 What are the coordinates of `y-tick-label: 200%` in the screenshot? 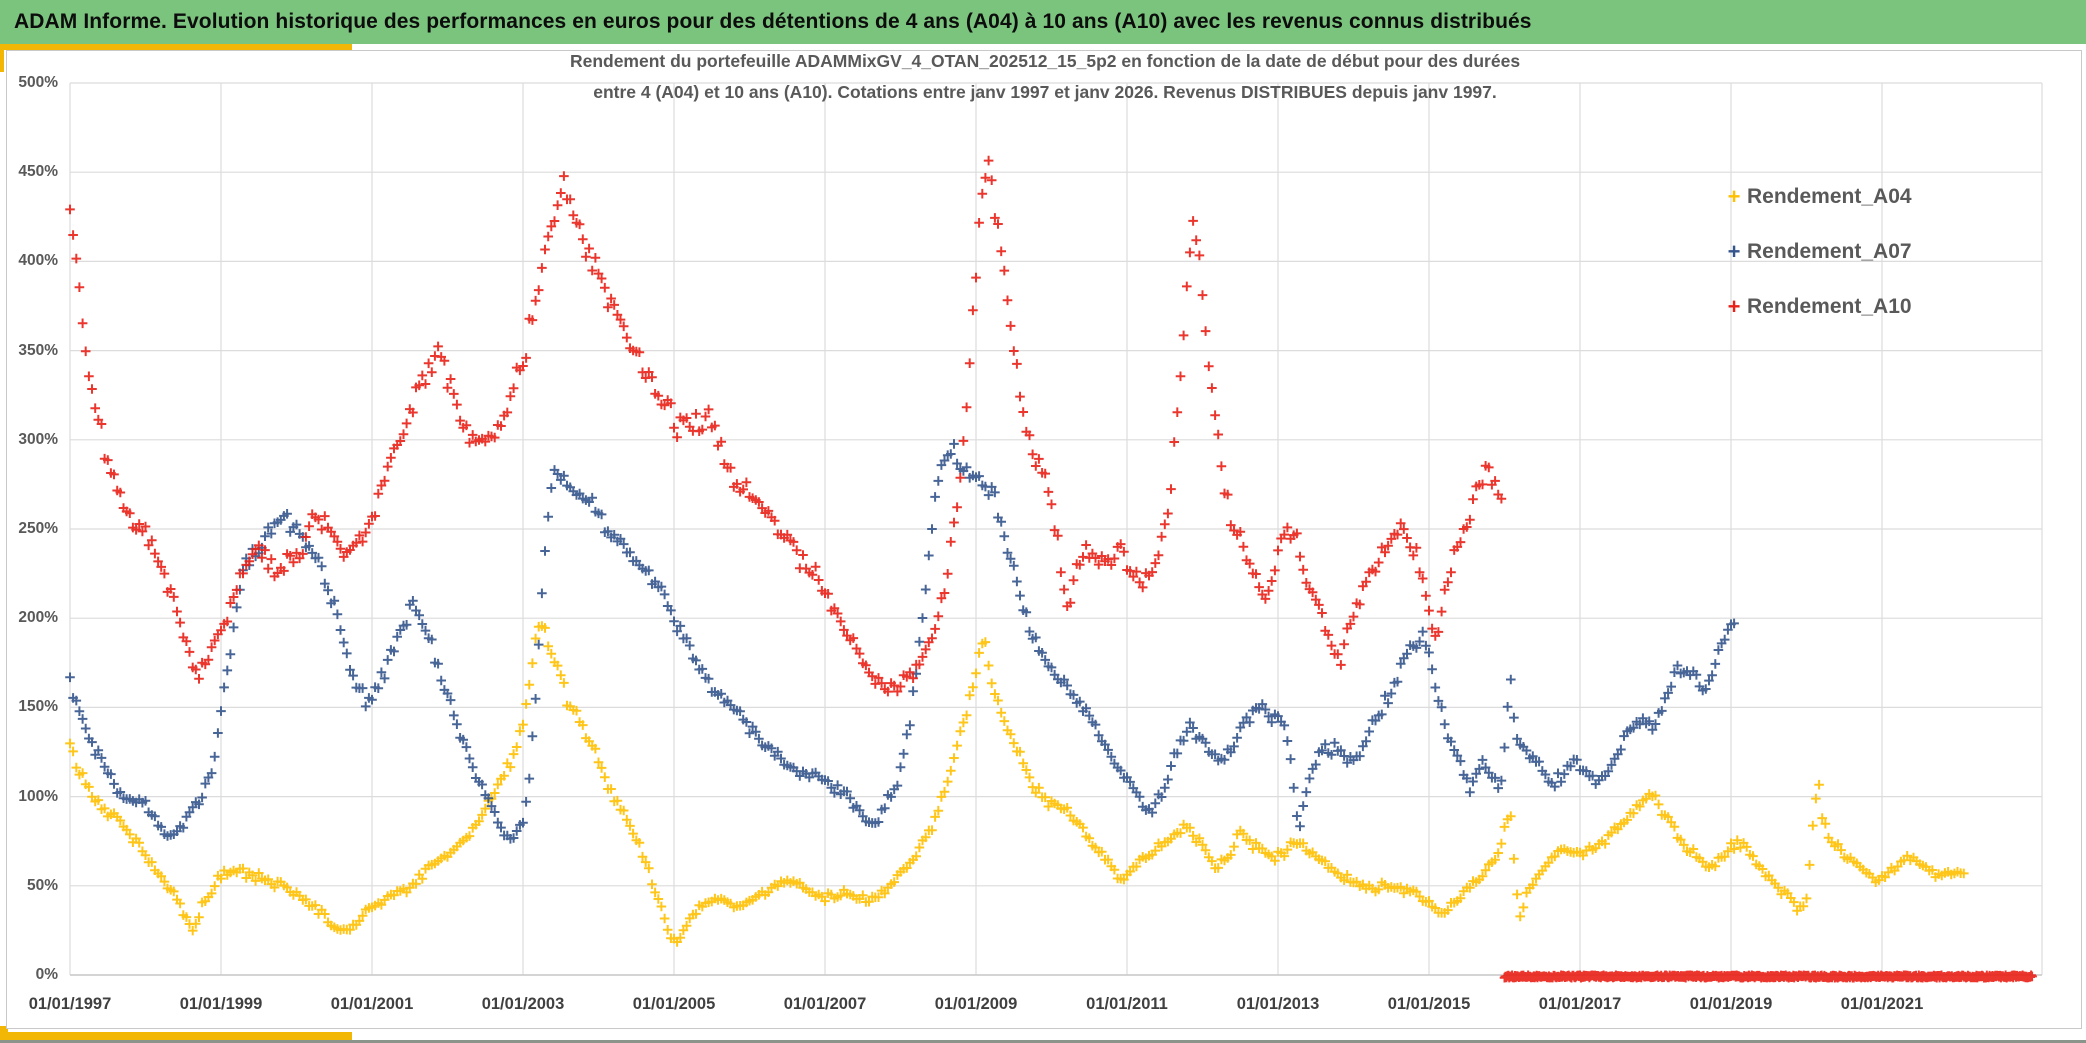 It's located at (38, 618).